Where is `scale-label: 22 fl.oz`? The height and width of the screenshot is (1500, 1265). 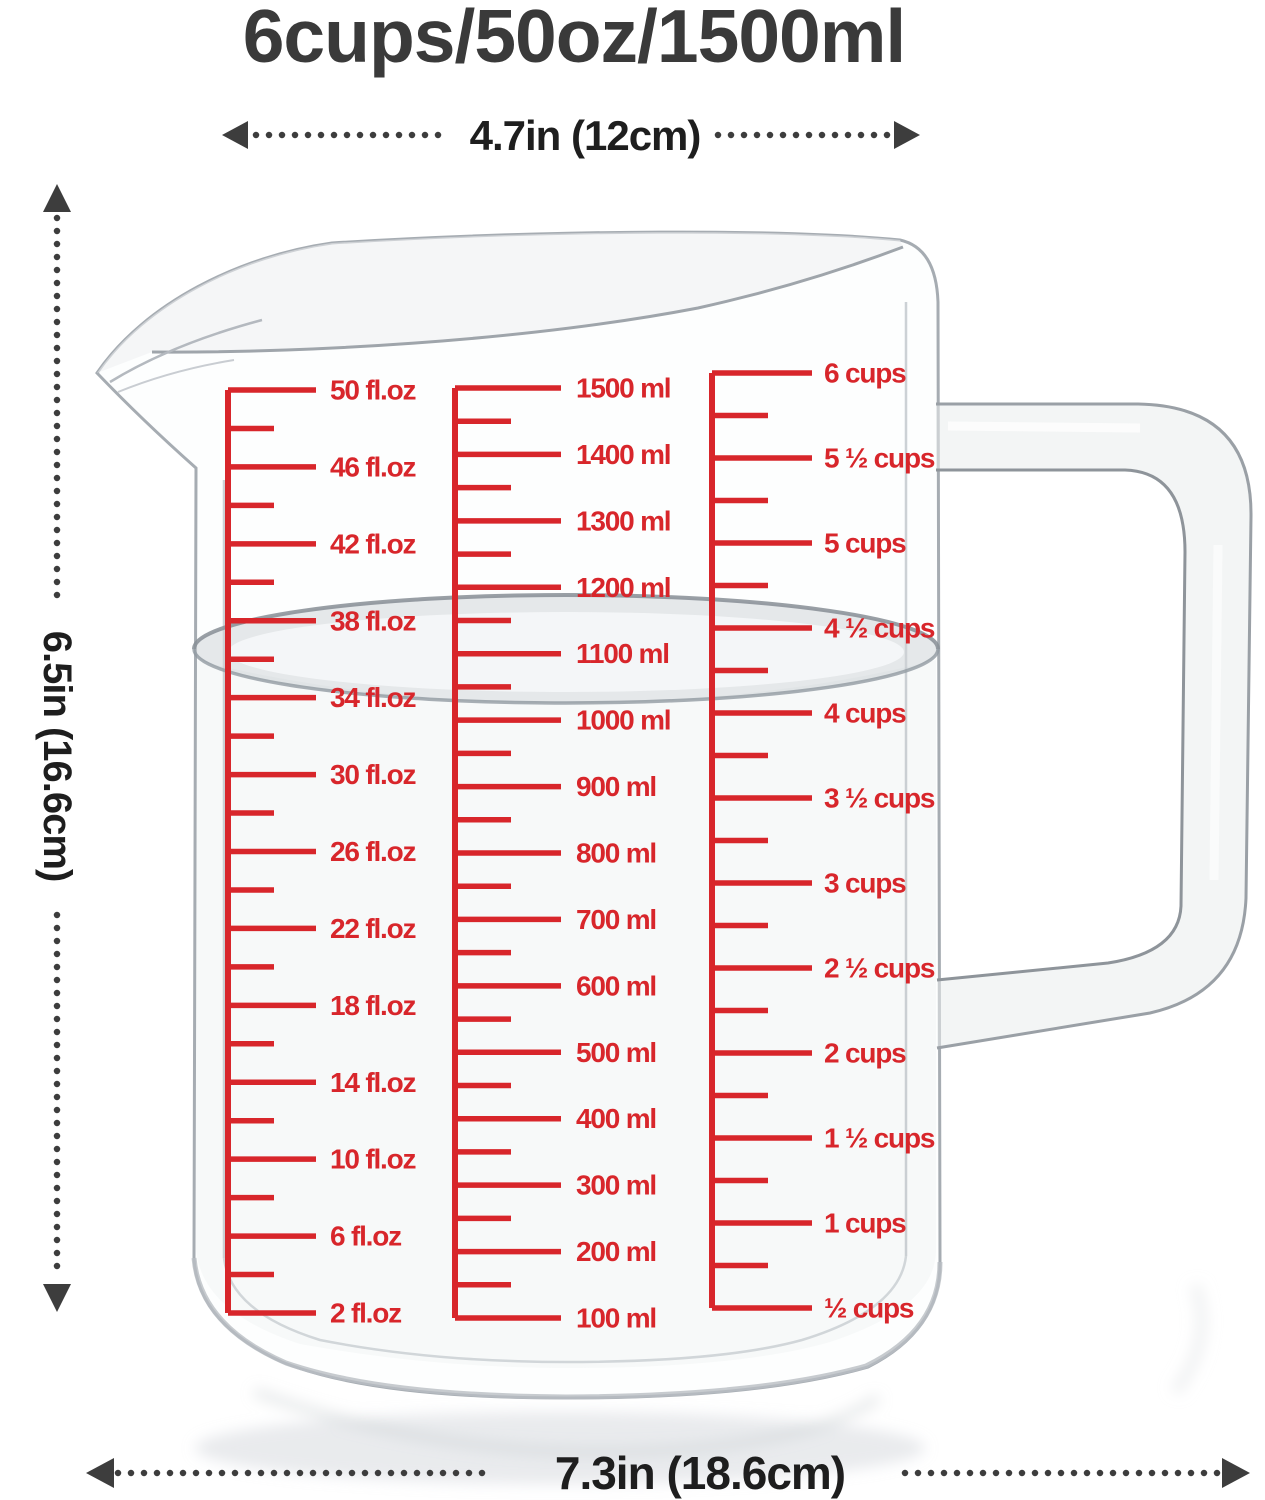 scale-label: 22 fl.oz is located at coordinates (373, 928).